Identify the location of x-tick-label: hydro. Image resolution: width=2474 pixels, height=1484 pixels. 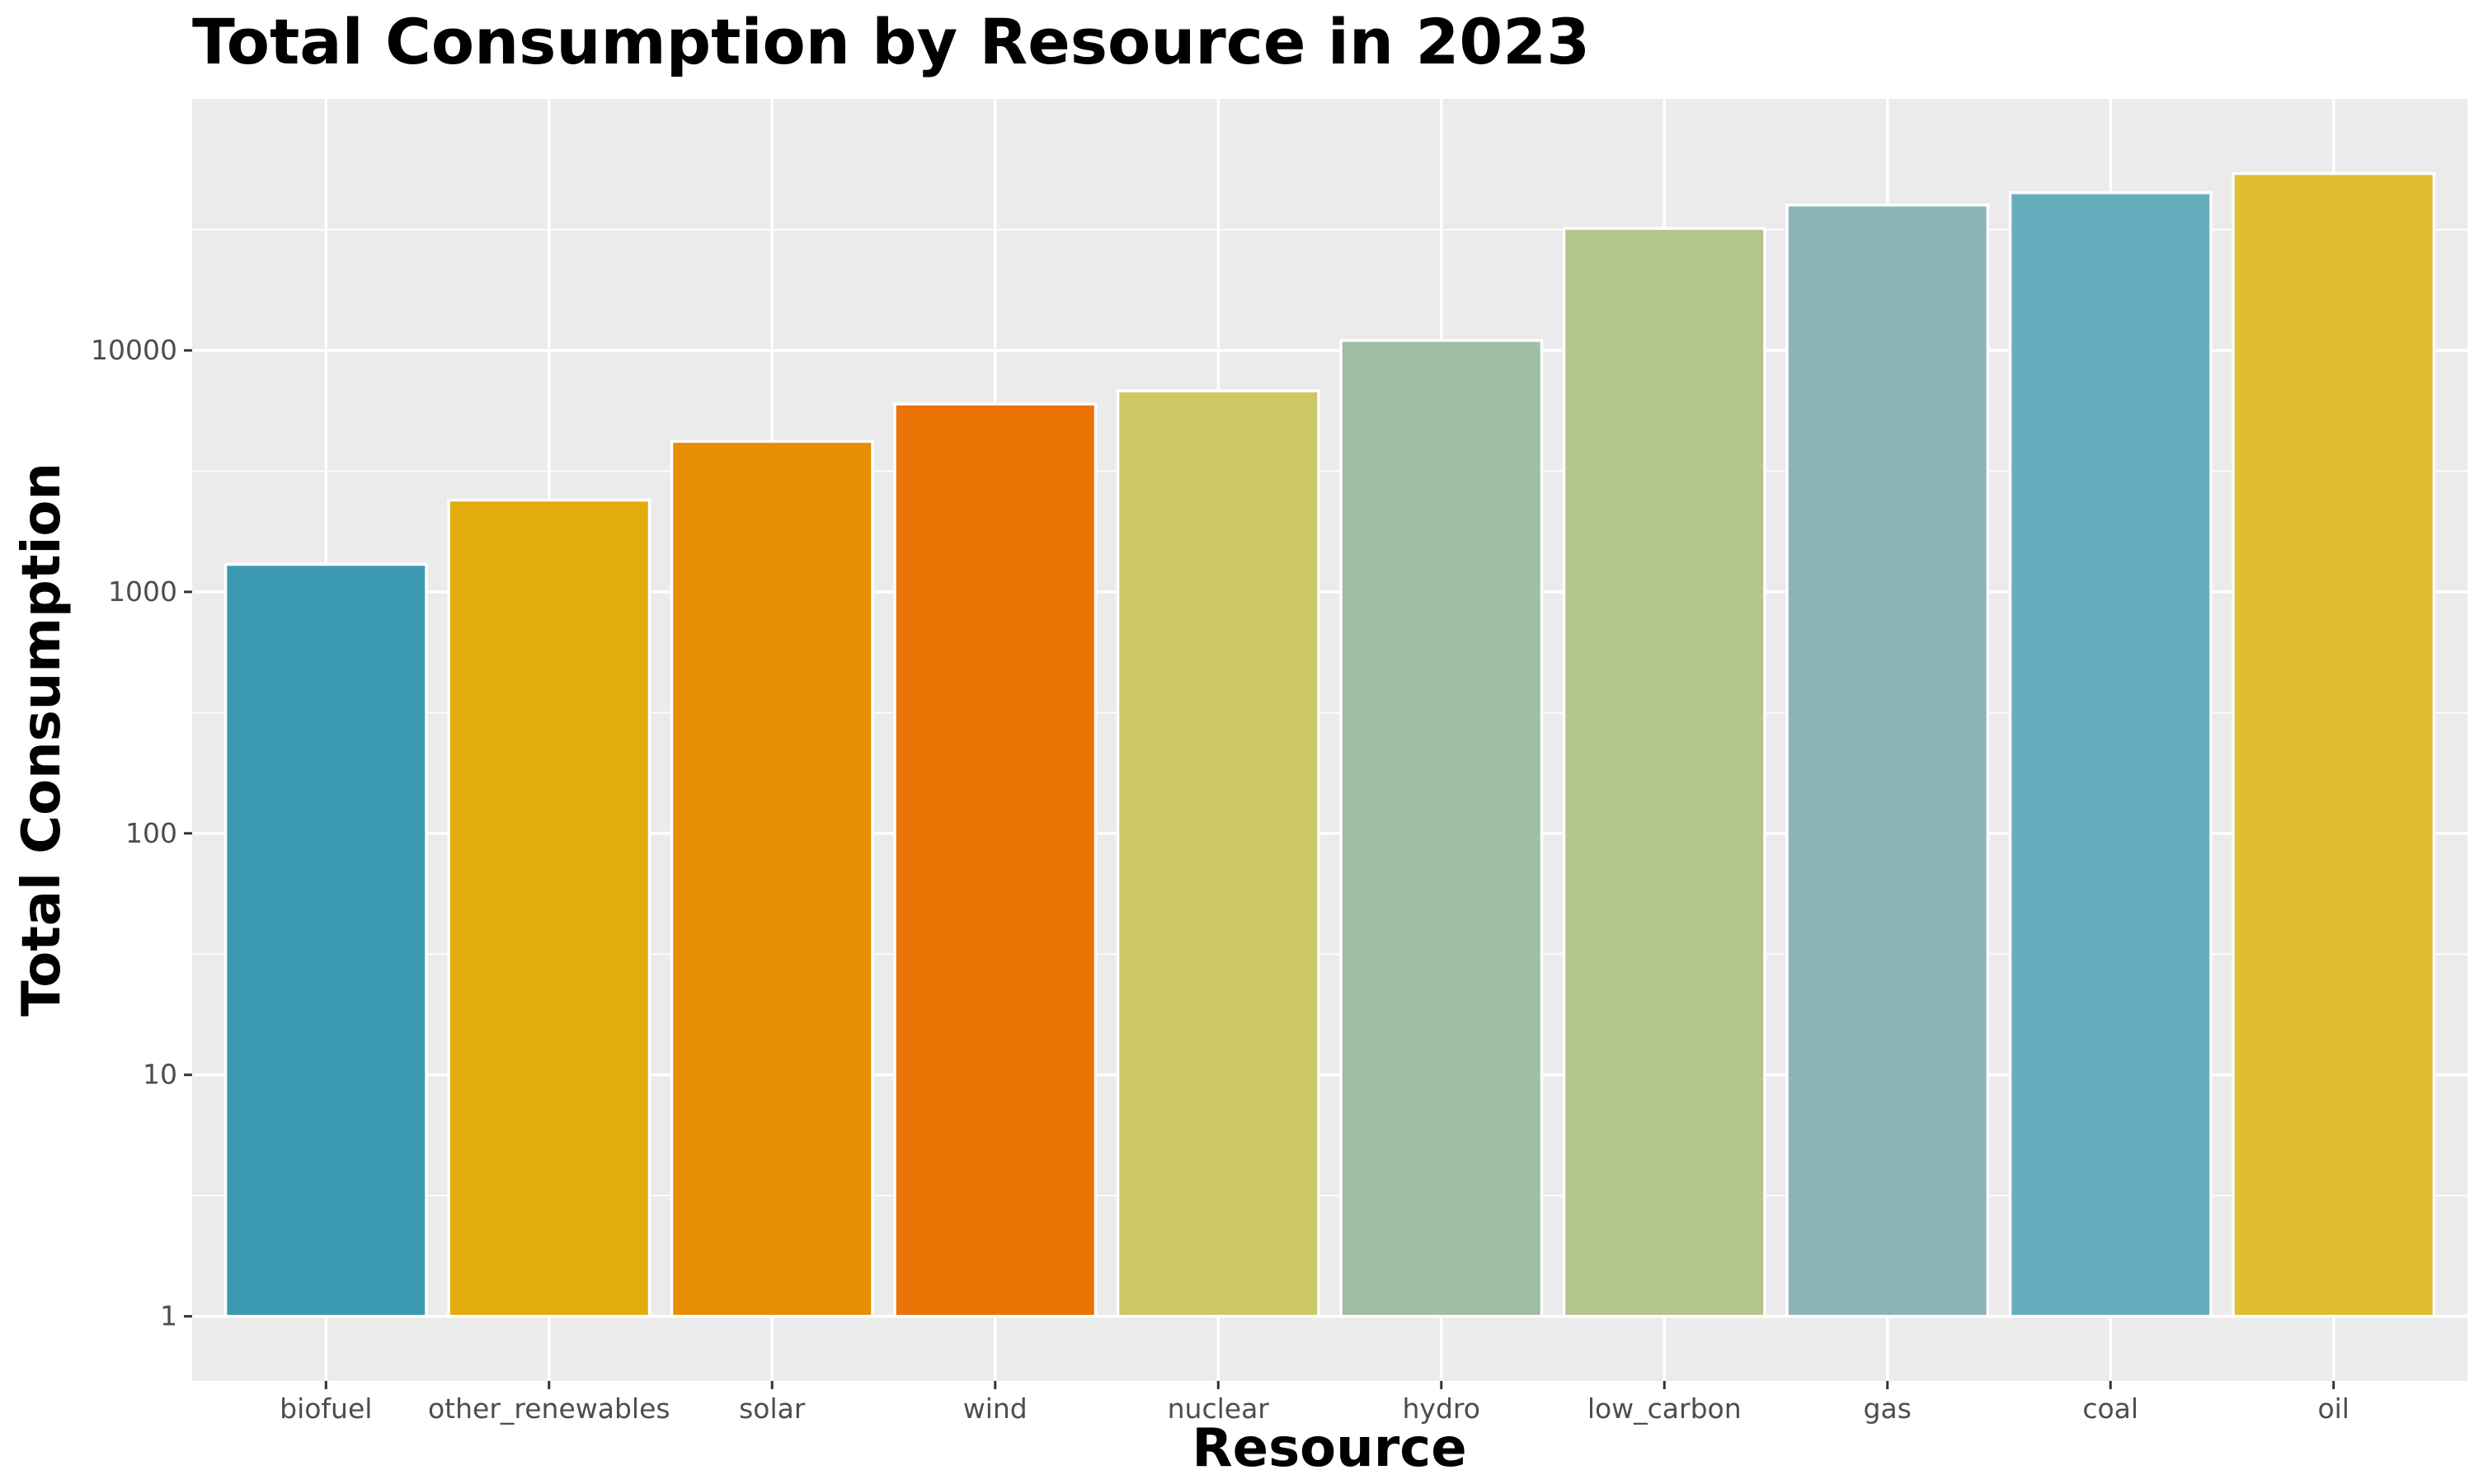
(1441, 1408).